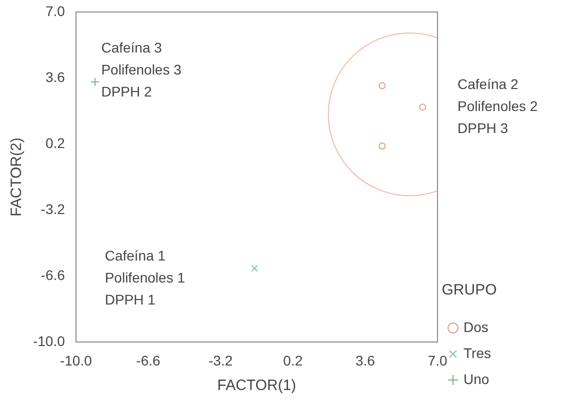 This screenshot has height=403, width=581. Describe the element at coordinates (55, 10) in the screenshot. I see `y-tick-label: 7.0` at that location.